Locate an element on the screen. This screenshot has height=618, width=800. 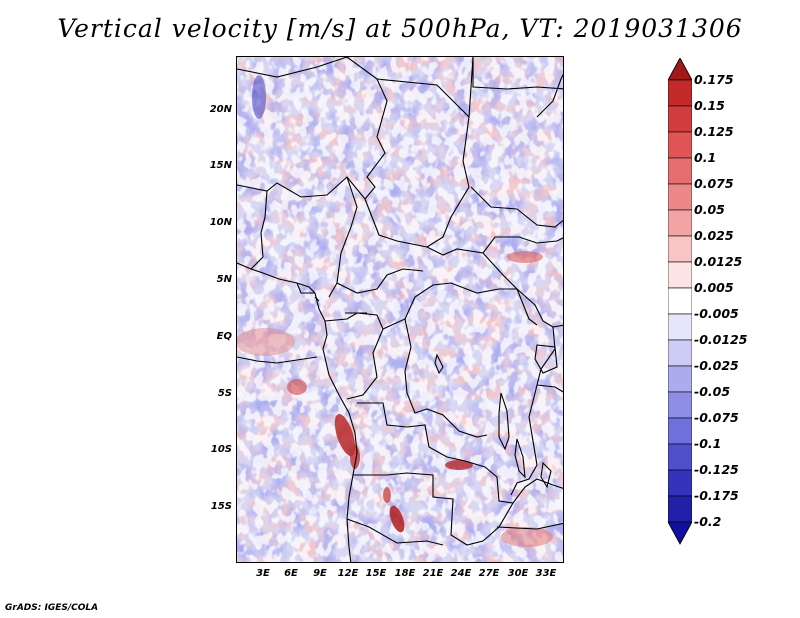
lon-label-3e: 3E is located at coordinates (263, 573).